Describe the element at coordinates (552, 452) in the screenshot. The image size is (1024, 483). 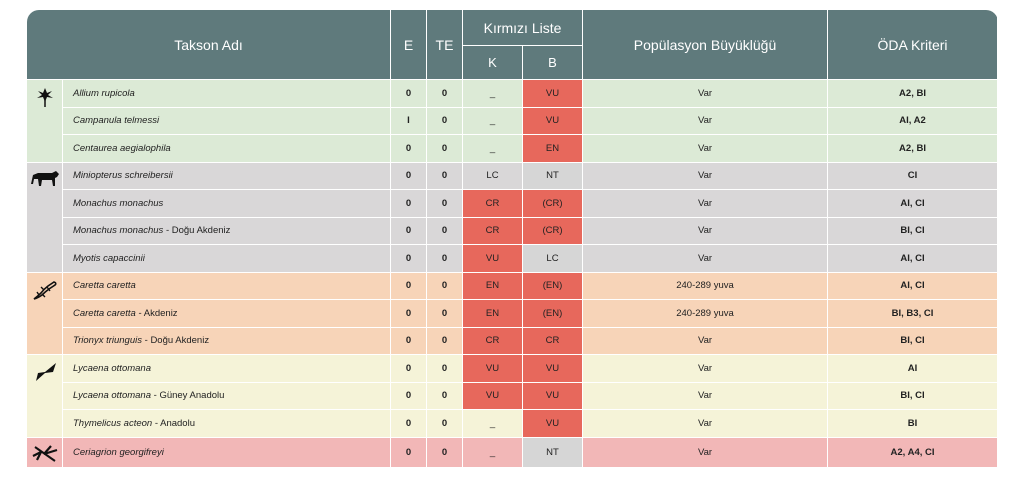
I see `redlist-b-cell: NT` at that location.